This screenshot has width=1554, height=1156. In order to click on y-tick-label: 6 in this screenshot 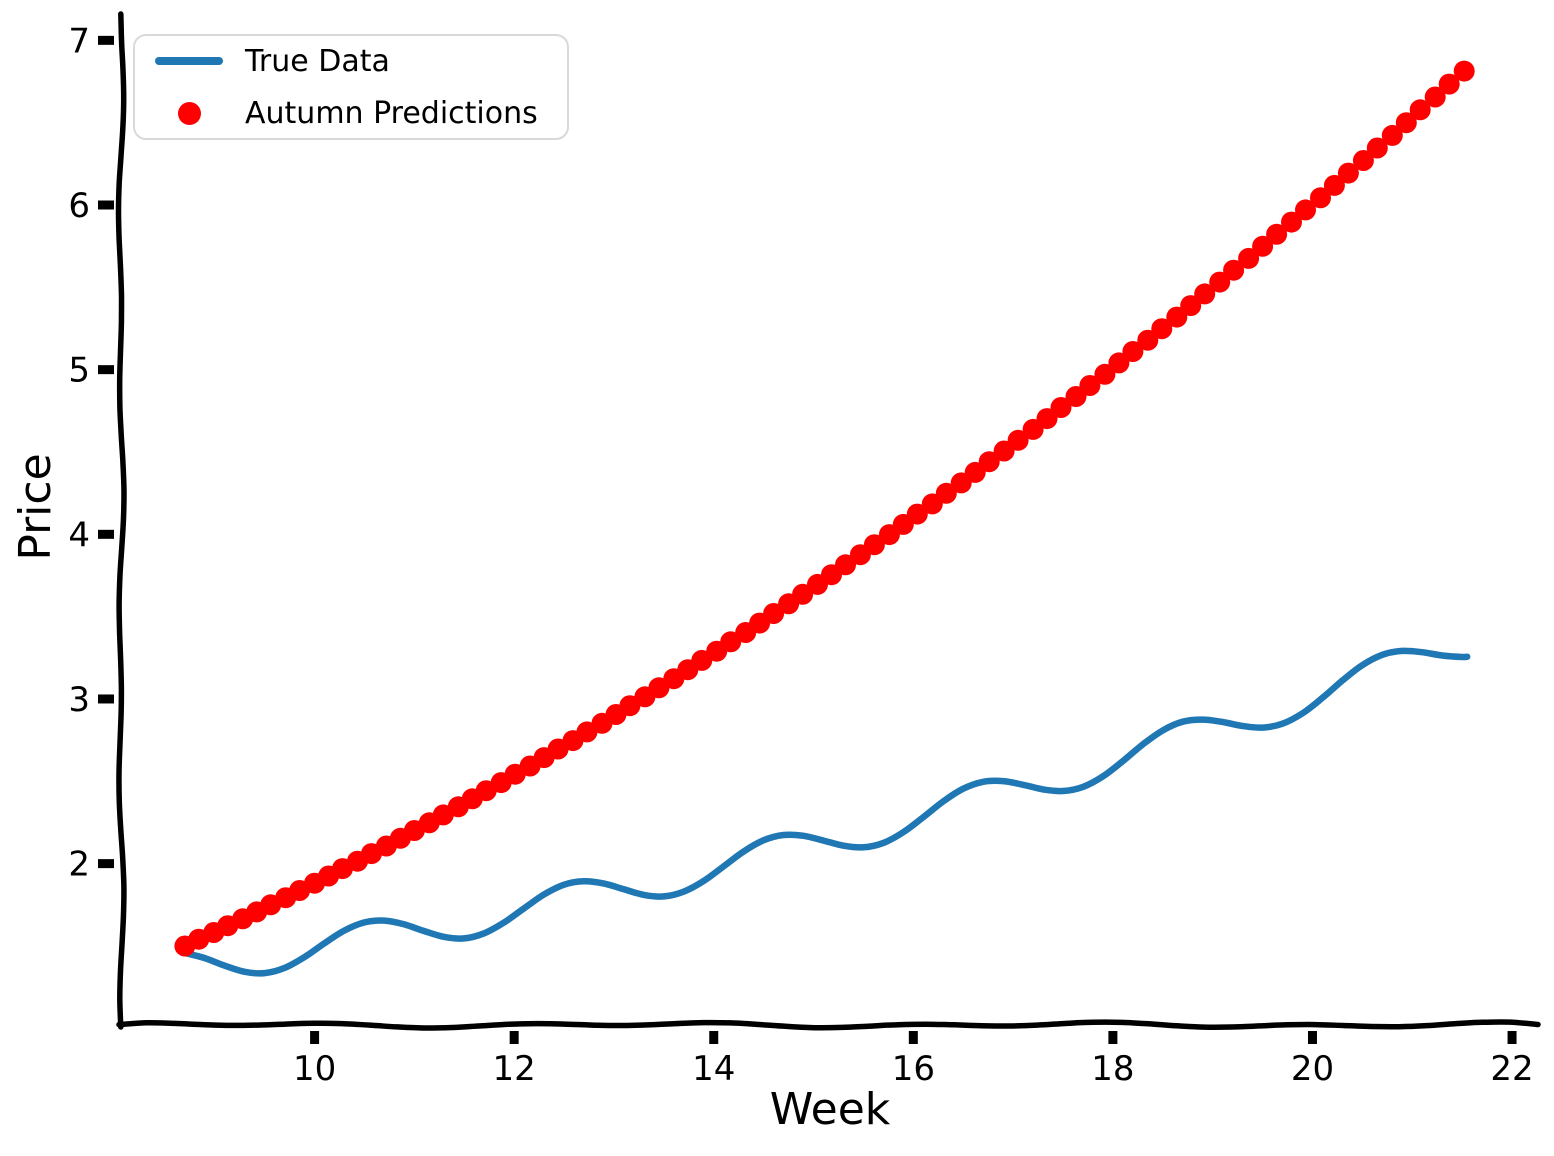, I will do `click(79, 206)`.